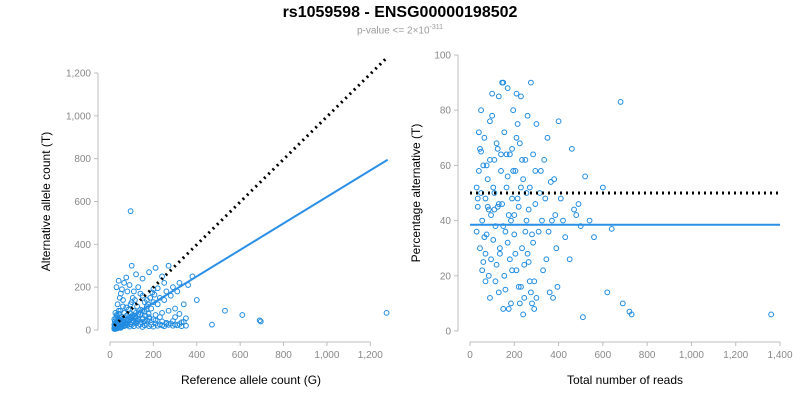  Describe the element at coordinates (446, 276) in the screenshot. I see `y-tick-label: 20` at that location.